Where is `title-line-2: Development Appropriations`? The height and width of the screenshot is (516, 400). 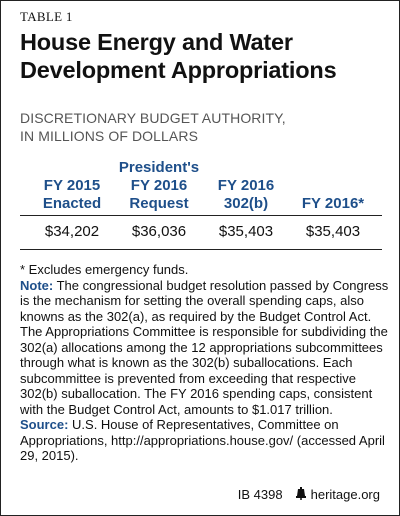 title-line-2: Development Appropriations is located at coordinates (178, 70).